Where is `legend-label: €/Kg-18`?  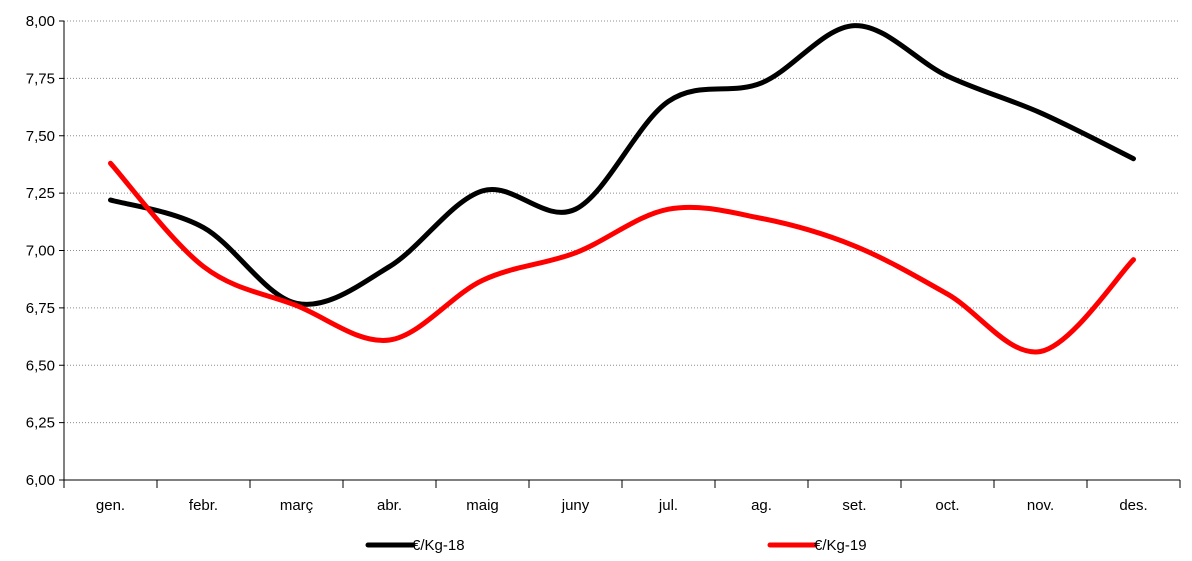
legend-label: €/Kg-18 is located at coordinates (438, 545).